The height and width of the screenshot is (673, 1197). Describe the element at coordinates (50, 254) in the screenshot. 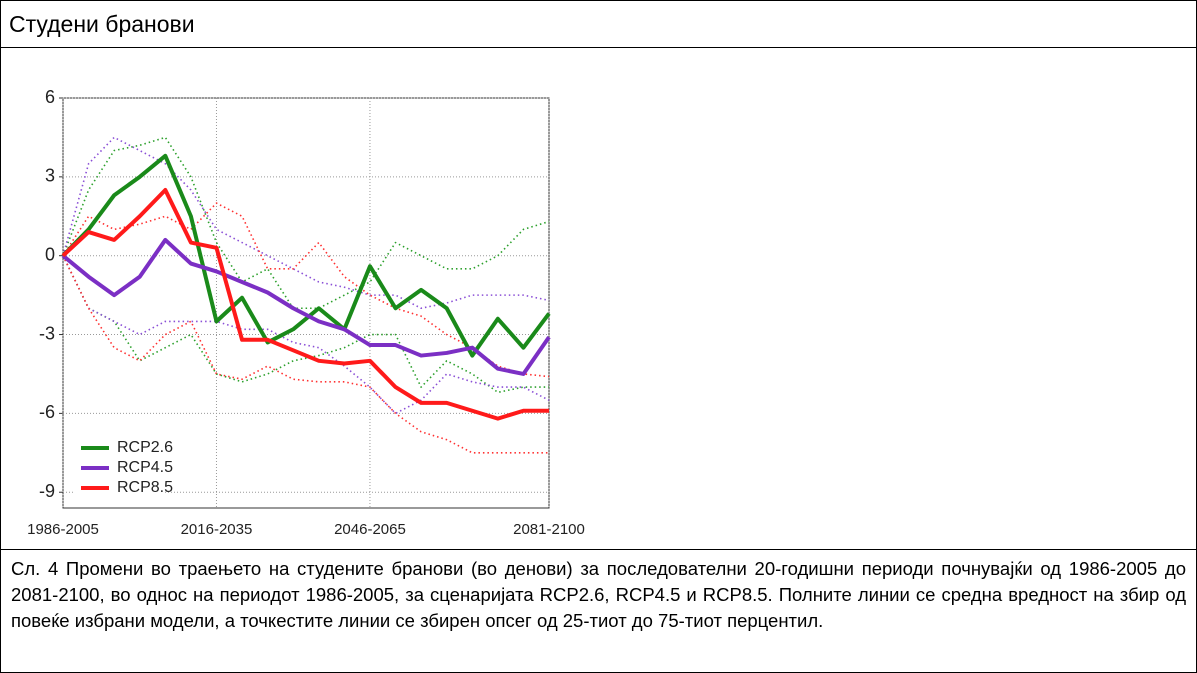

I see `y-tick-label: 0` at that location.